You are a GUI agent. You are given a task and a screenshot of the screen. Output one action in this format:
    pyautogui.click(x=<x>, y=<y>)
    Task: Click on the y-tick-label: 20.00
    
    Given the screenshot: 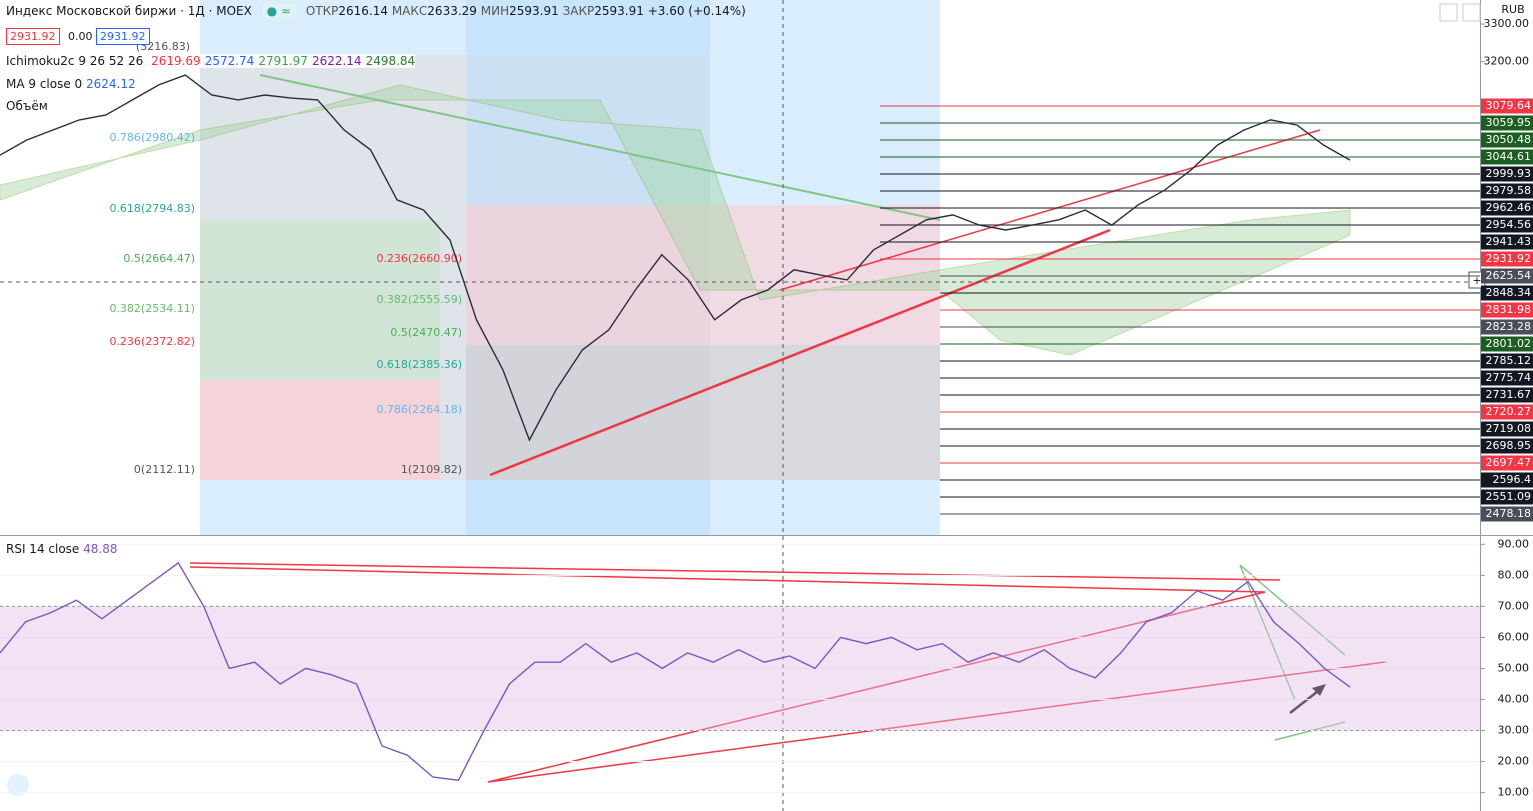 What is the action you would take?
    pyautogui.click(x=1514, y=761)
    